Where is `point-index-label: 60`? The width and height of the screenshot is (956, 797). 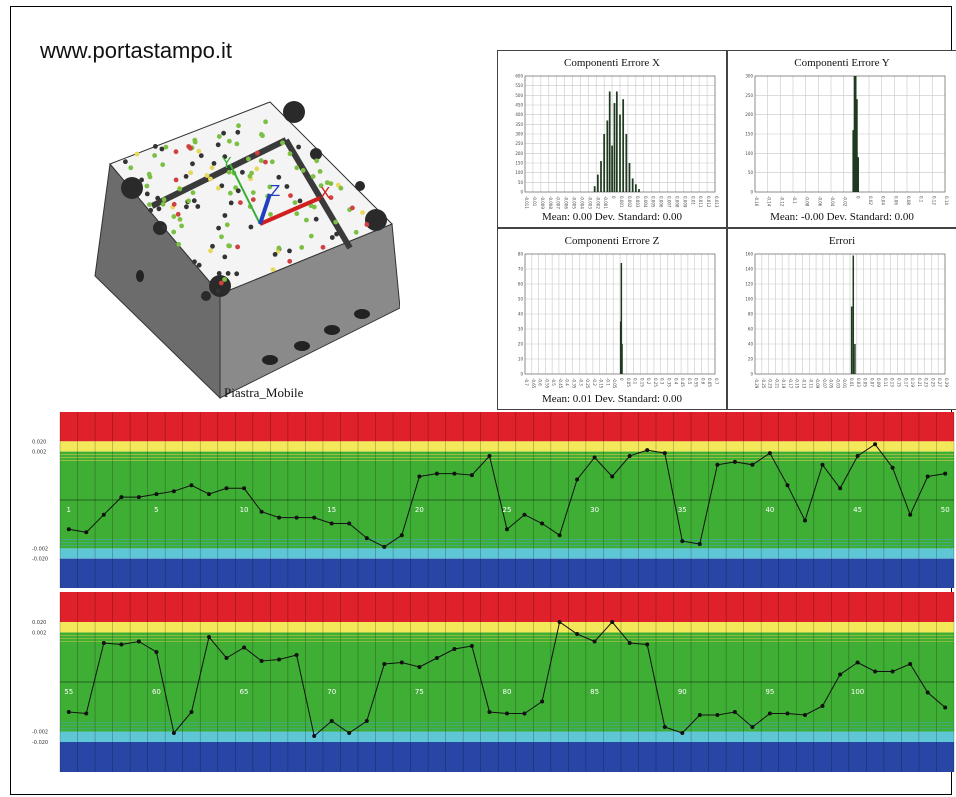 point-index-label: 60 is located at coordinates (156, 692).